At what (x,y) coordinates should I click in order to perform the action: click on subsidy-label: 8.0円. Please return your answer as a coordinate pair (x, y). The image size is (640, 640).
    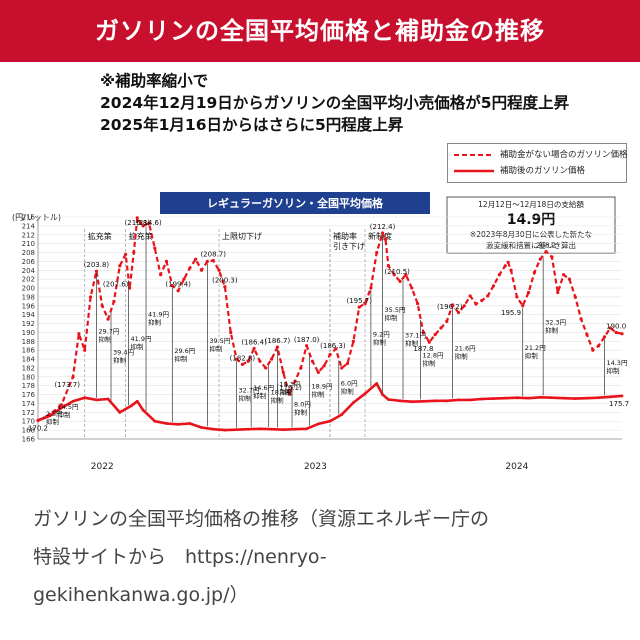
    Looking at the image, I should click on (302, 405).